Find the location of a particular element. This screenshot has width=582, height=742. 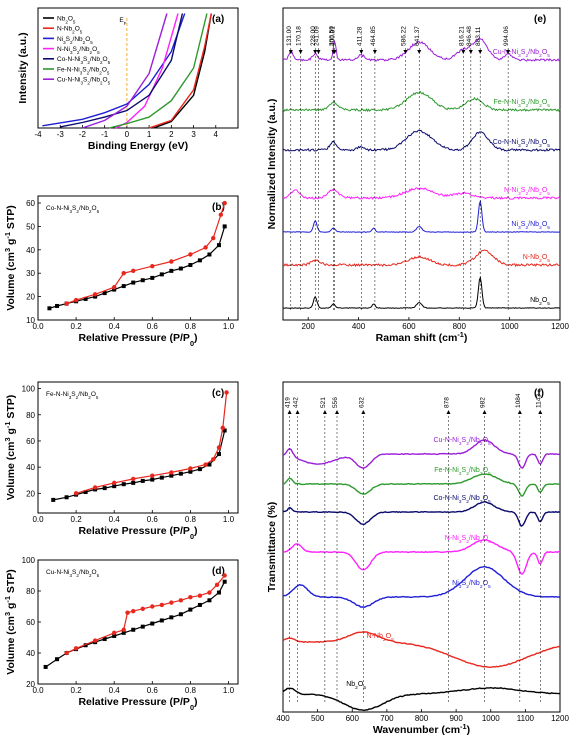

peak-label: 464.85 is located at coordinates (373, 36).